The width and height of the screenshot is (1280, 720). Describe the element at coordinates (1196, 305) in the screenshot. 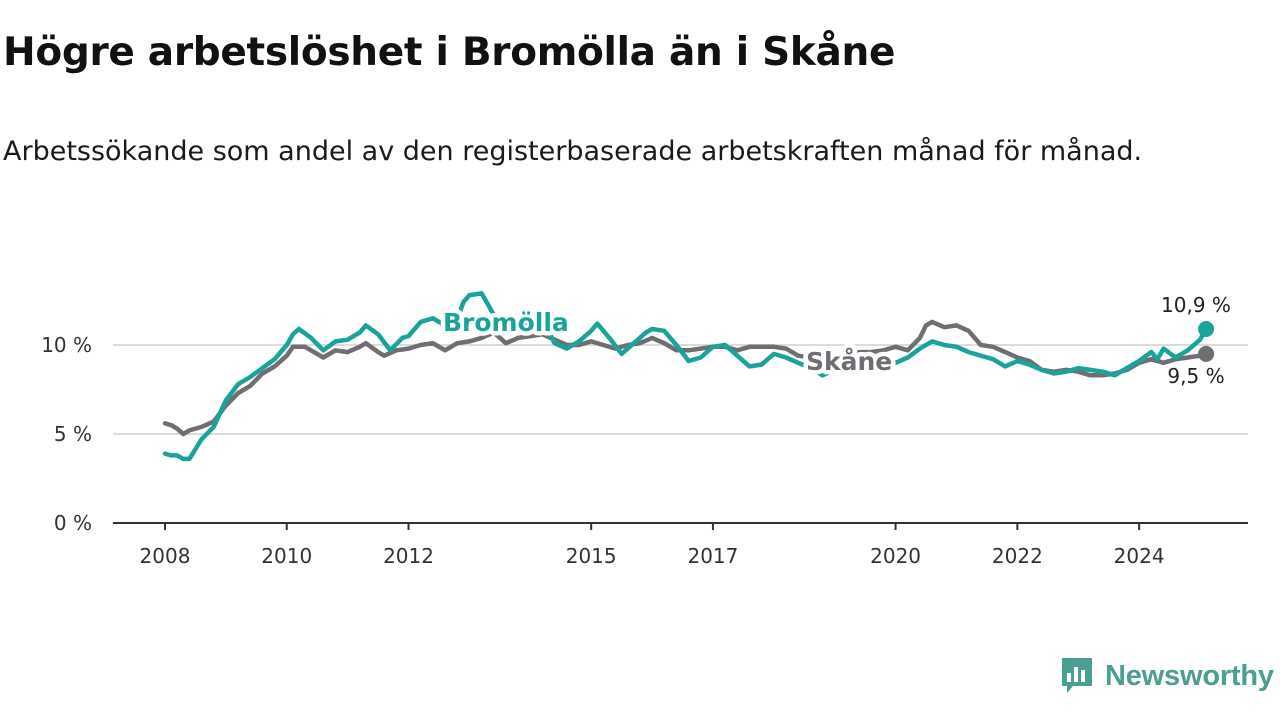

I see `end-value-bromolla: 10,9 %` at that location.